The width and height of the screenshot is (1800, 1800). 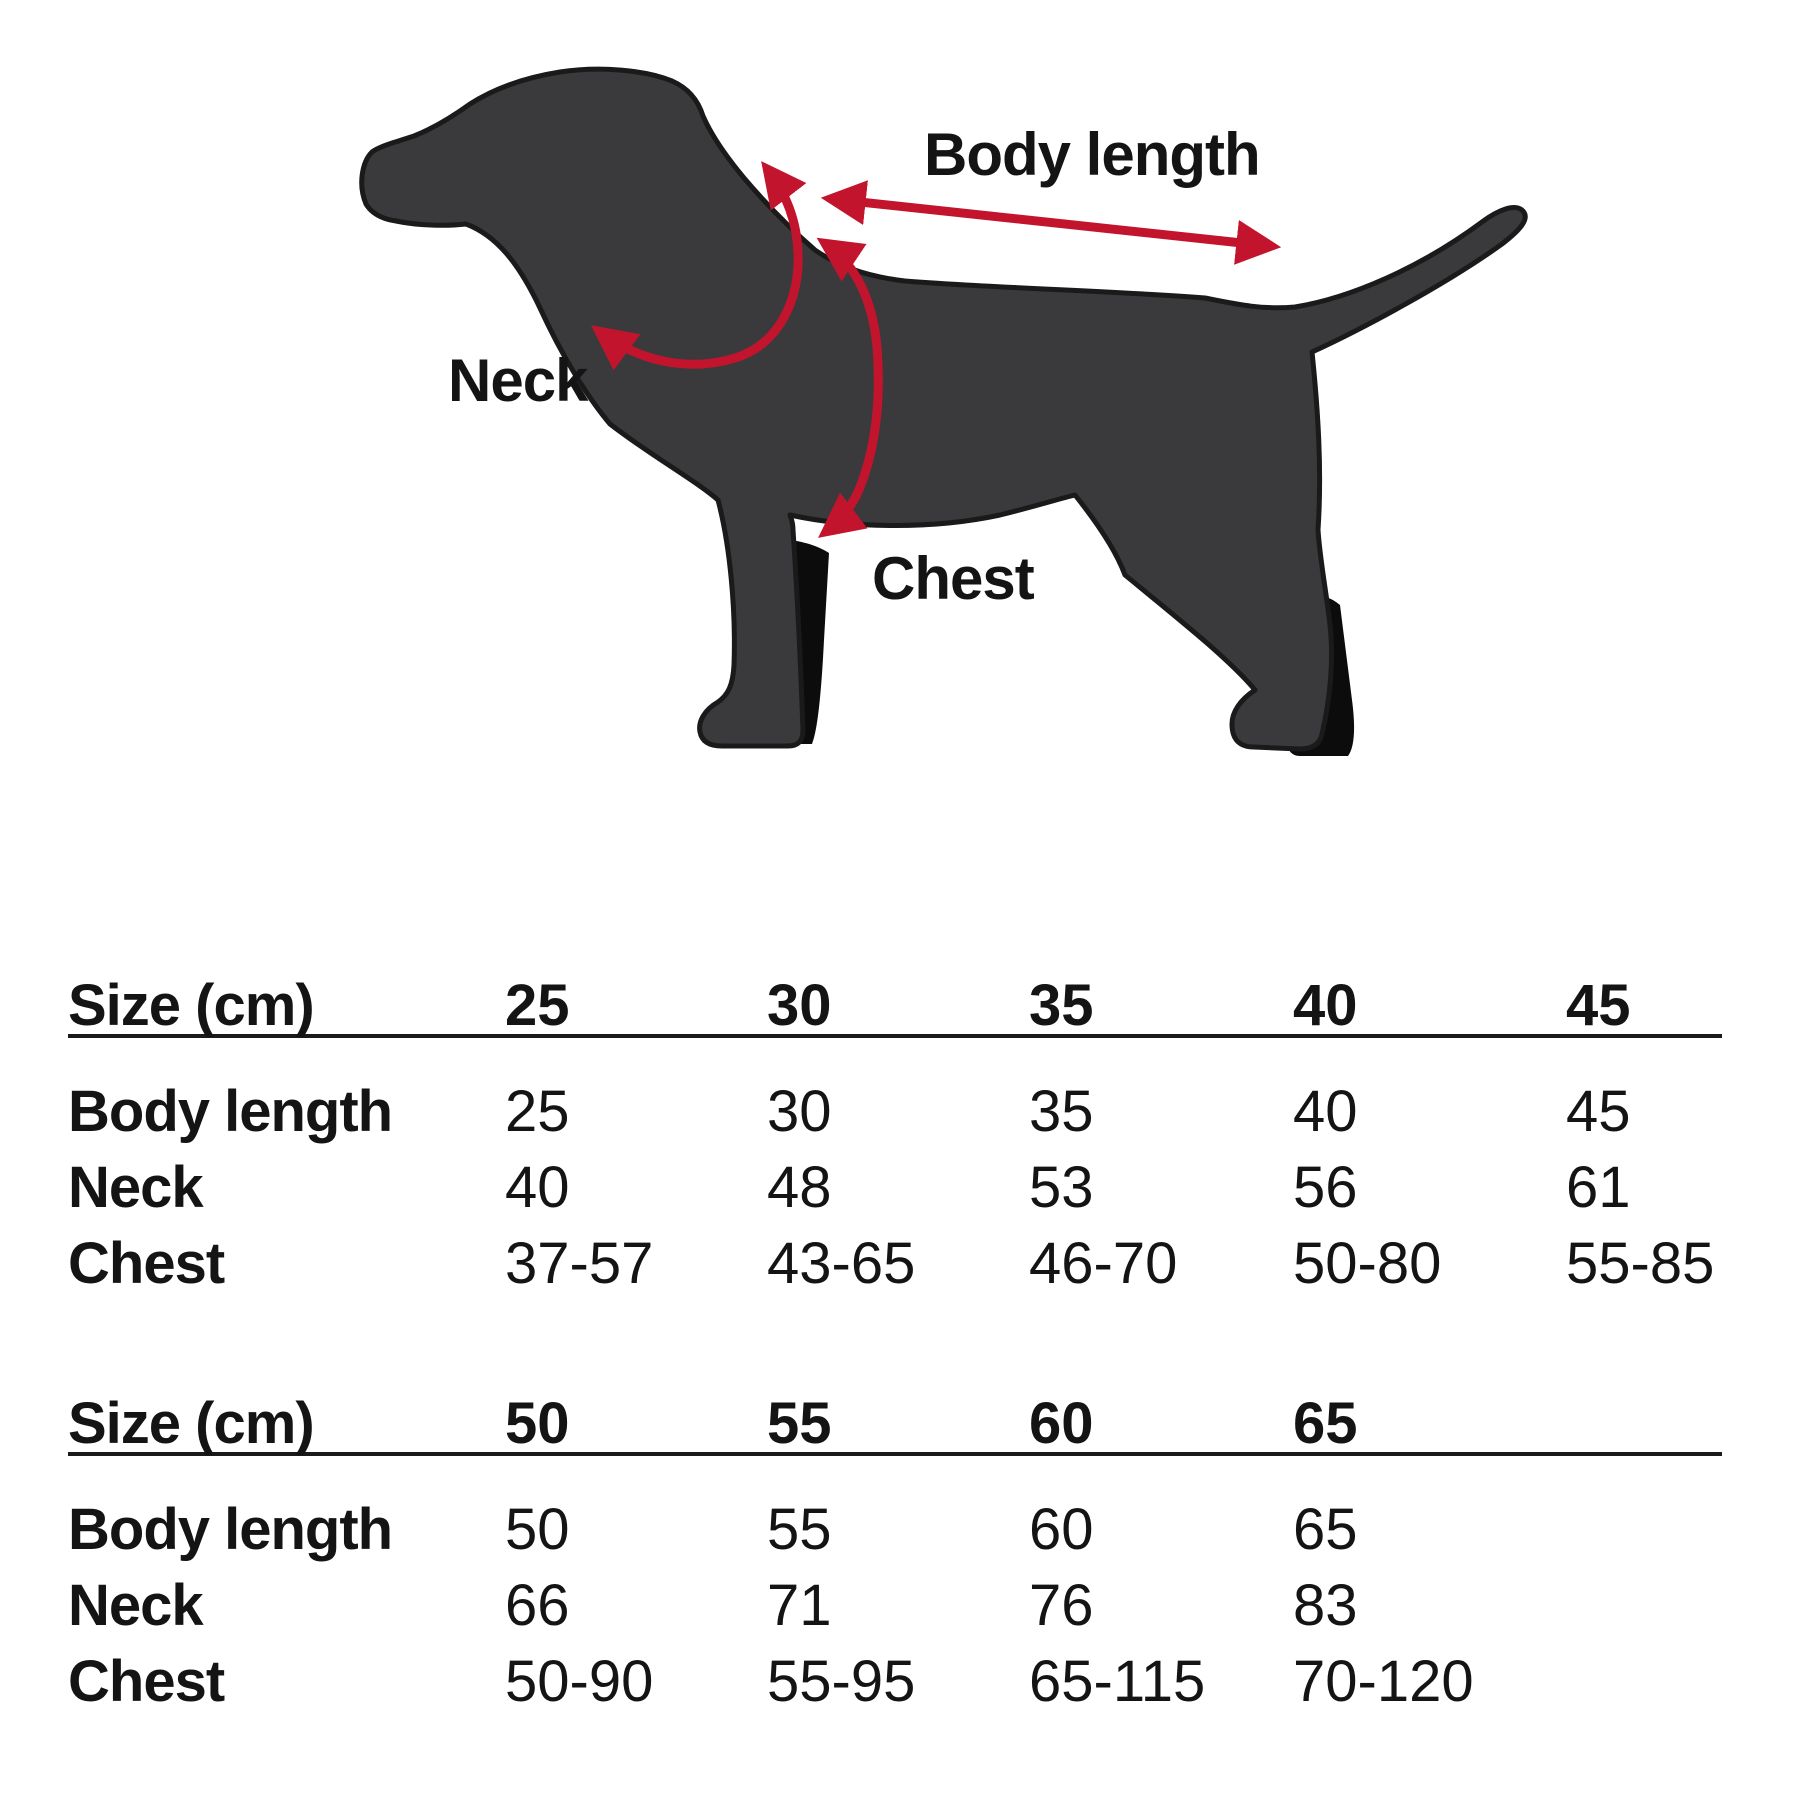 What do you see at coordinates (1061, 1005) in the screenshot?
I see `size-column-header: 35` at bounding box center [1061, 1005].